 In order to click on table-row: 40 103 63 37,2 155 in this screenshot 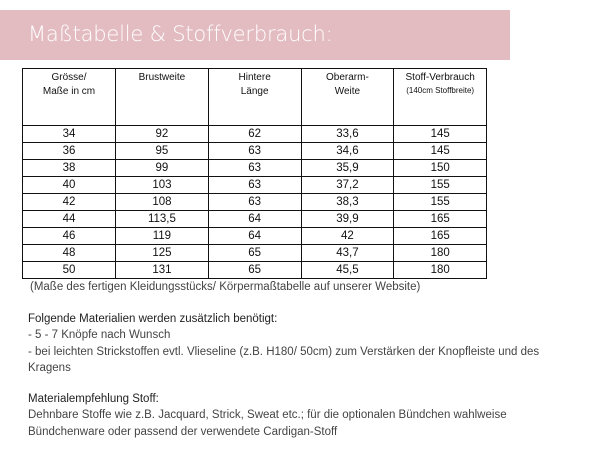, I will do `click(254, 185)`.